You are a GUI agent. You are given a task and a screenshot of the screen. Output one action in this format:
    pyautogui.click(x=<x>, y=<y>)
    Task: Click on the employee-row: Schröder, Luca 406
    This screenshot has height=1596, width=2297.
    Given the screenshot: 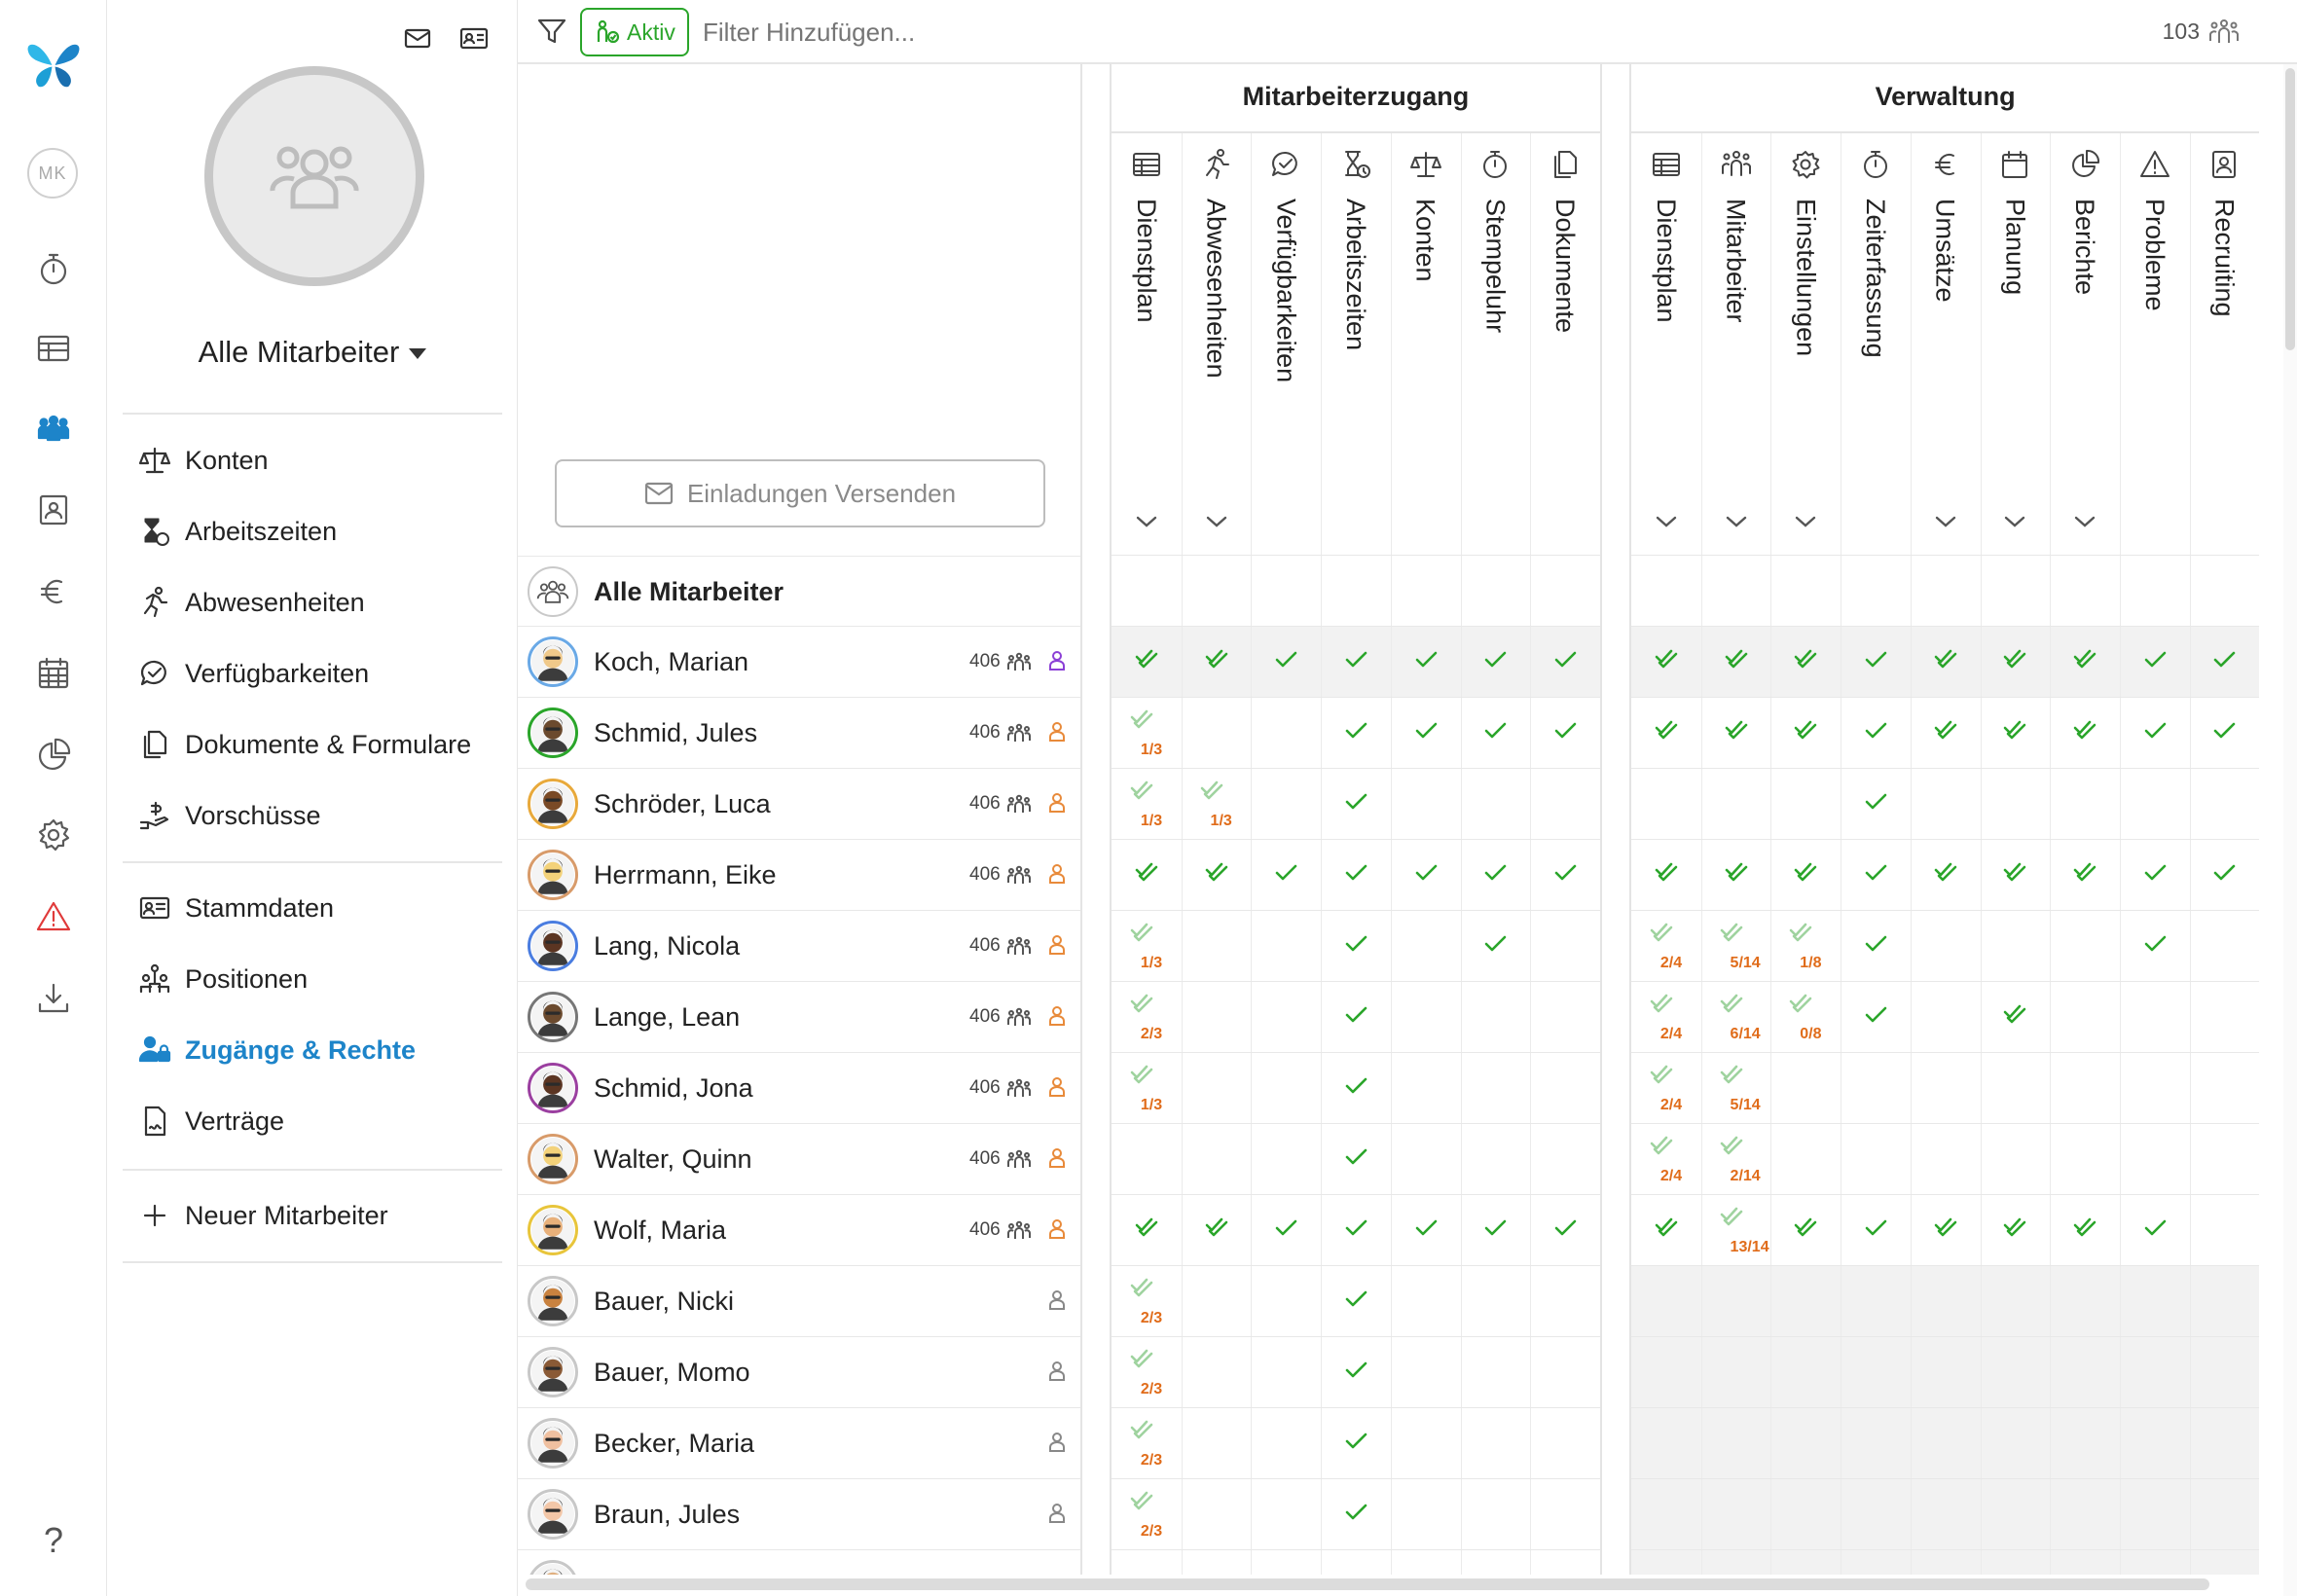 What is the action you would take?
    pyautogui.click(x=799, y=803)
    